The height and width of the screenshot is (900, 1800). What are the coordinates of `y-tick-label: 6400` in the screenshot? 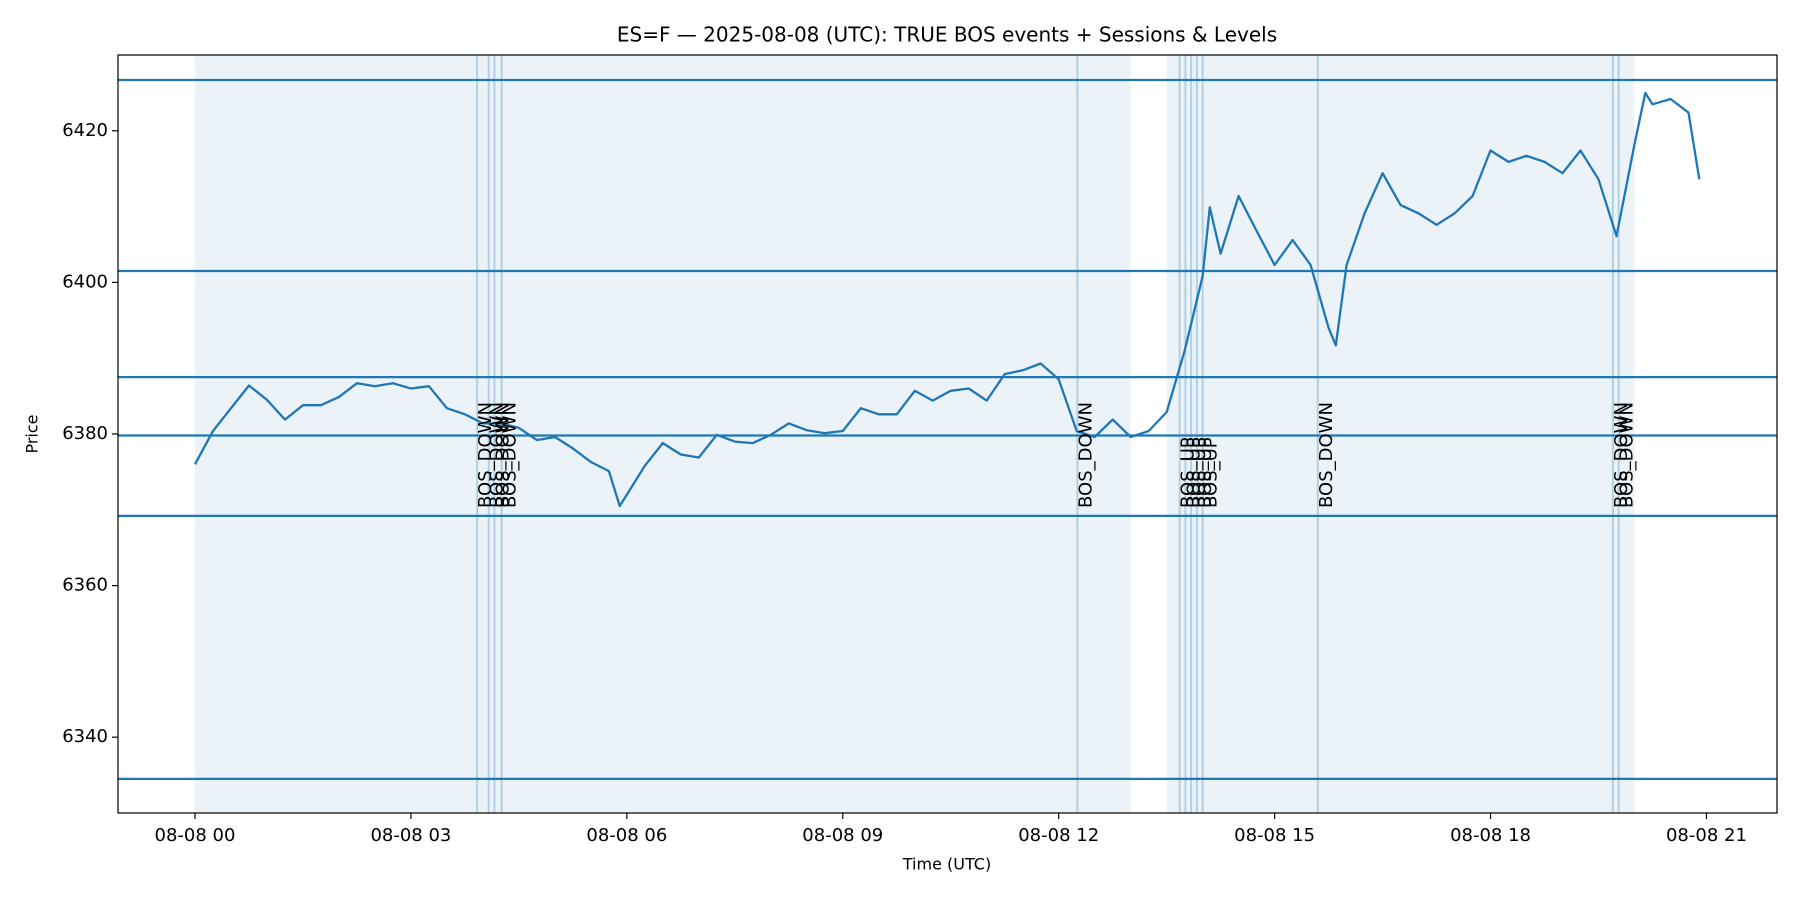 It's located at (85, 281).